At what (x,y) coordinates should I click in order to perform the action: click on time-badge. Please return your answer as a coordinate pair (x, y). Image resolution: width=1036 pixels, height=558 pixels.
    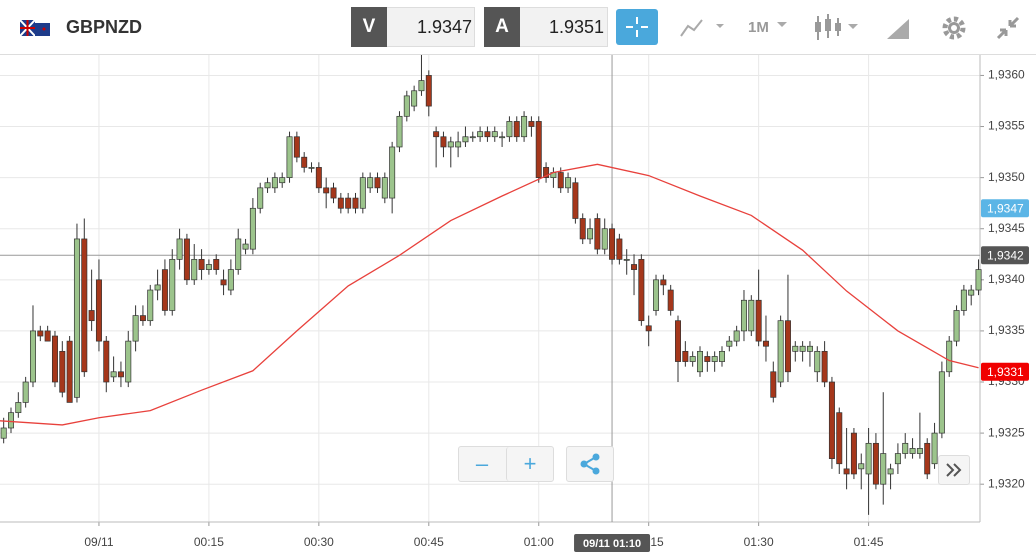
    Looking at the image, I should click on (612, 543).